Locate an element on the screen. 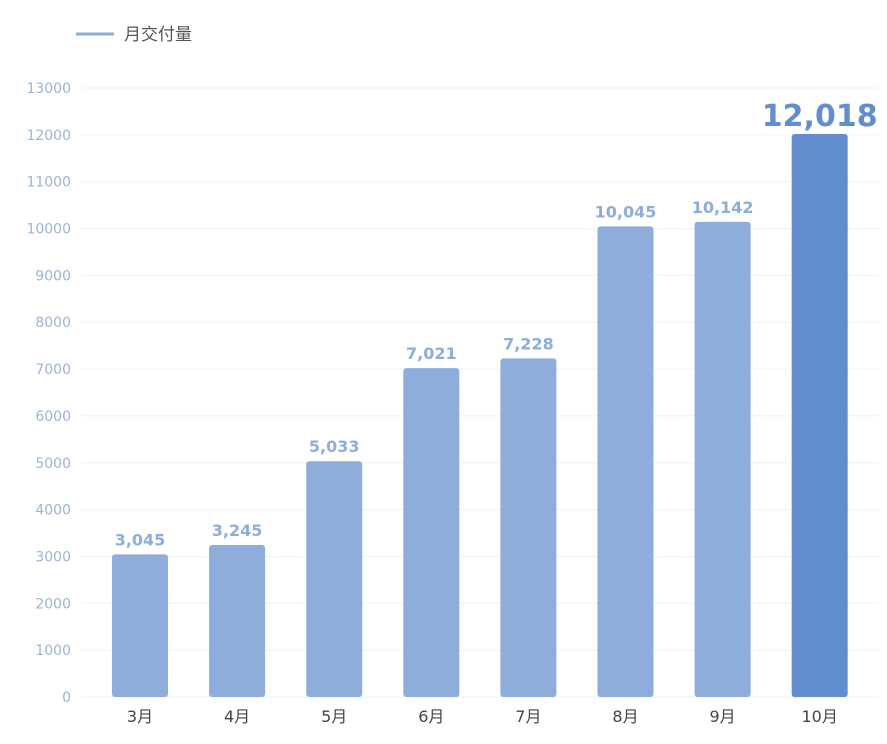 The image size is (887, 744). bar-5月 is located at coordinates (334, 579).